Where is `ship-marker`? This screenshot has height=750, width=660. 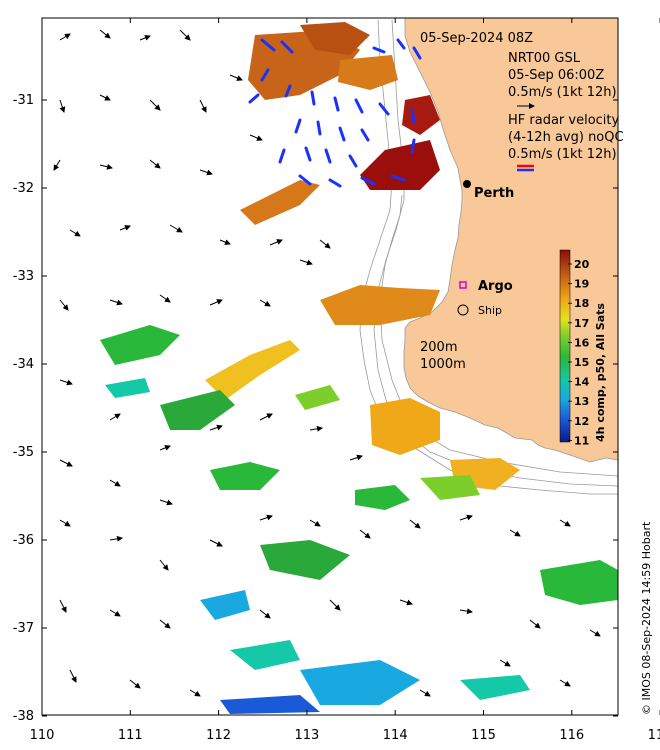 ship-marker is located at coordinates (463, 310).